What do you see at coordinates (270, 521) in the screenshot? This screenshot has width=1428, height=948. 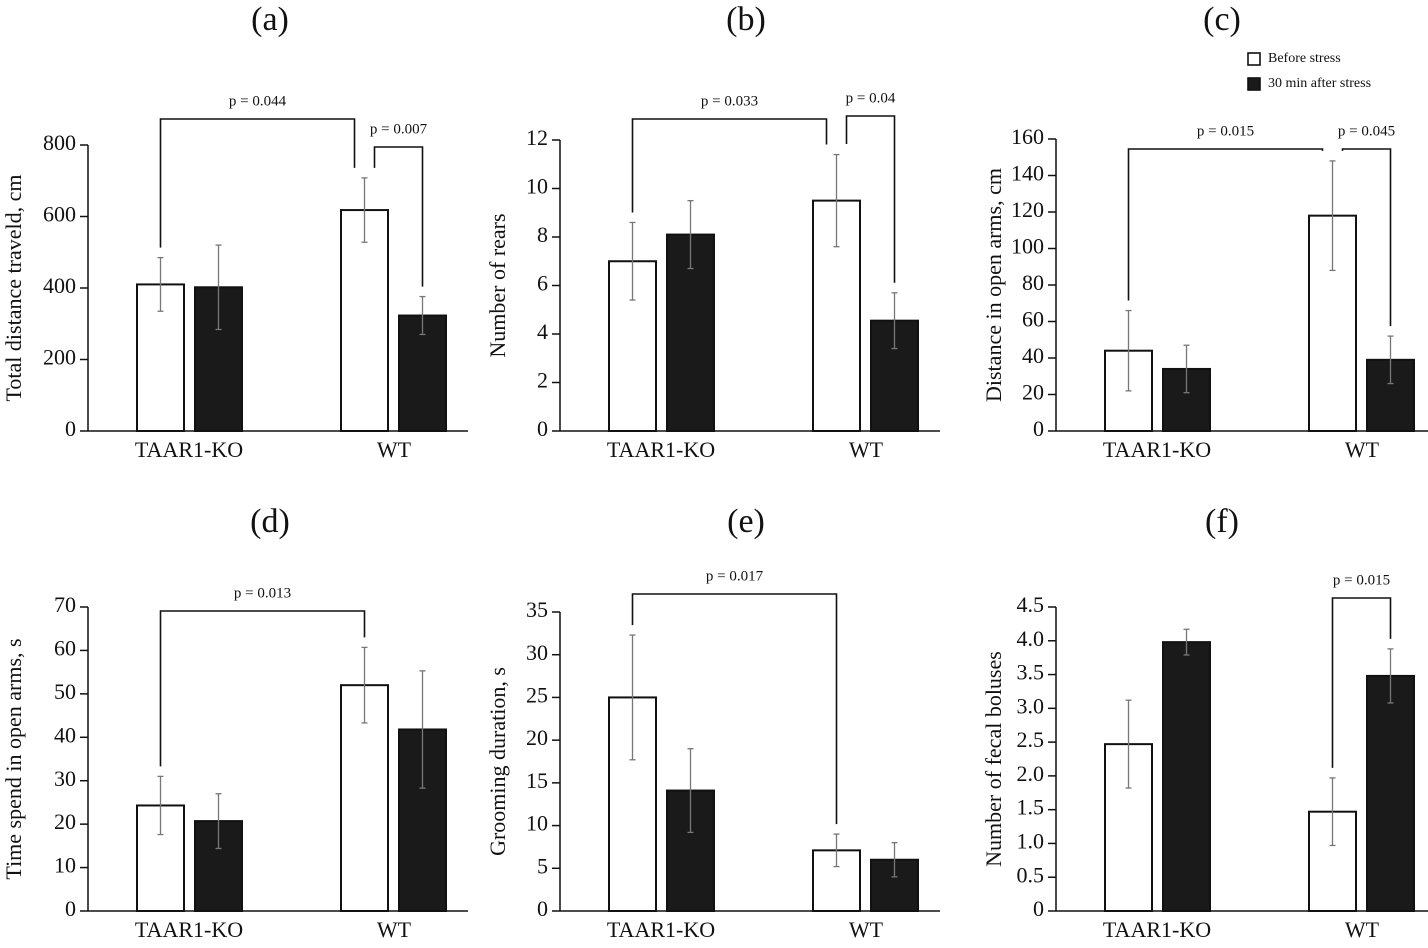 I see `panel-title: (d)` at bounding box center [270, 521].